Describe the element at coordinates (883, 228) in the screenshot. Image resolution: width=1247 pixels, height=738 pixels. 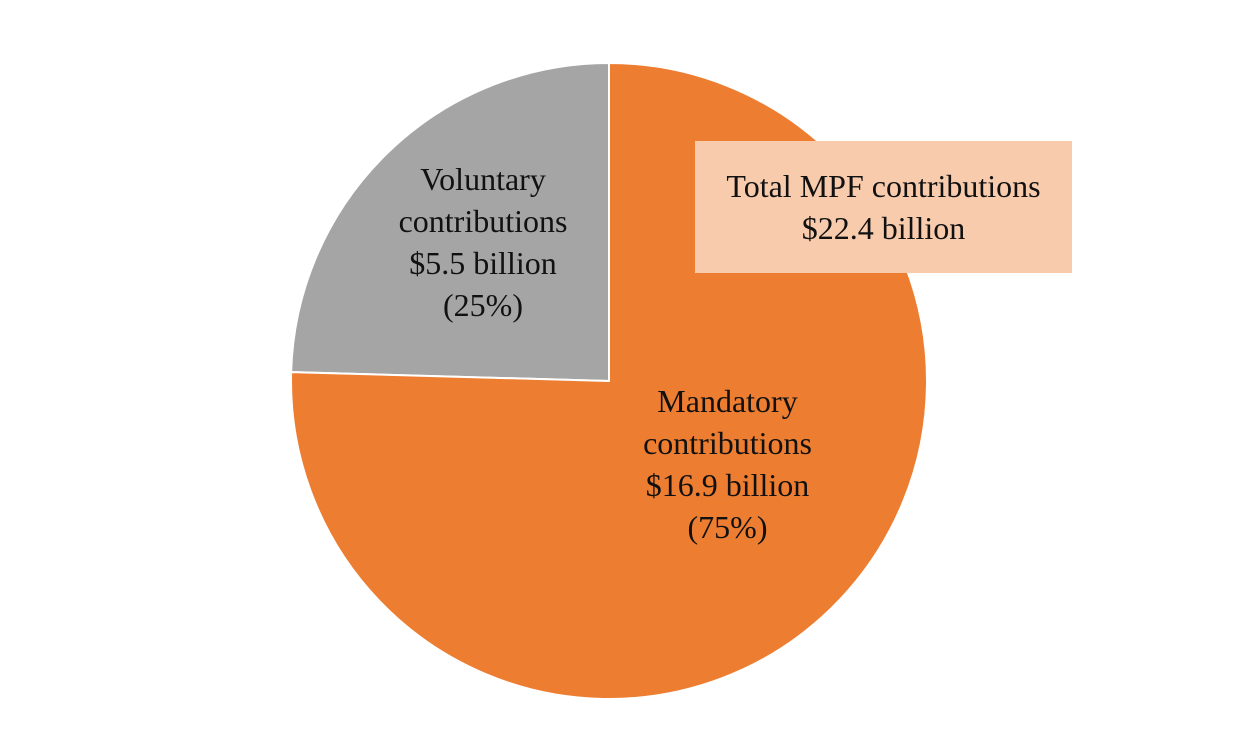
I see `total-value: $22.4 billion` at that location.